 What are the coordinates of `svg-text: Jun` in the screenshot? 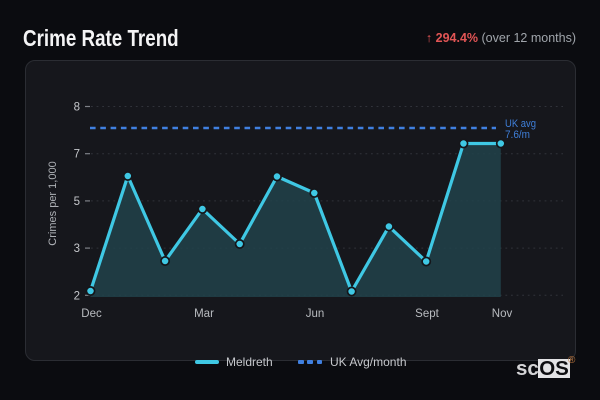 It's located at (315, 314).